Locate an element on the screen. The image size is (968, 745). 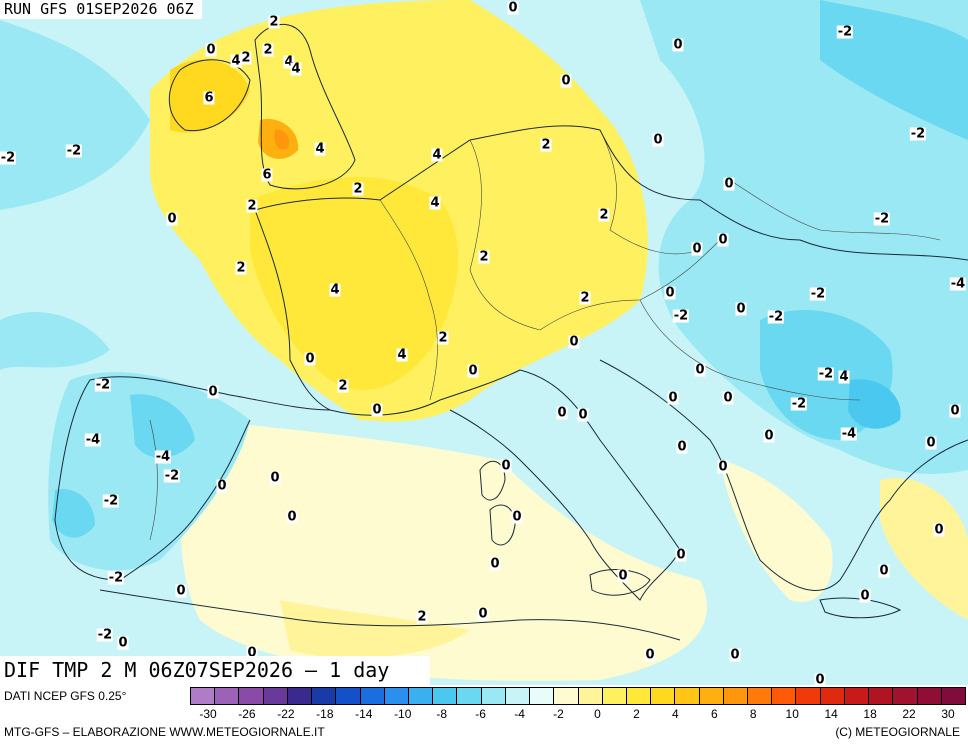
color-scale-tick-label: -14 is located at coordinates (364, 714).